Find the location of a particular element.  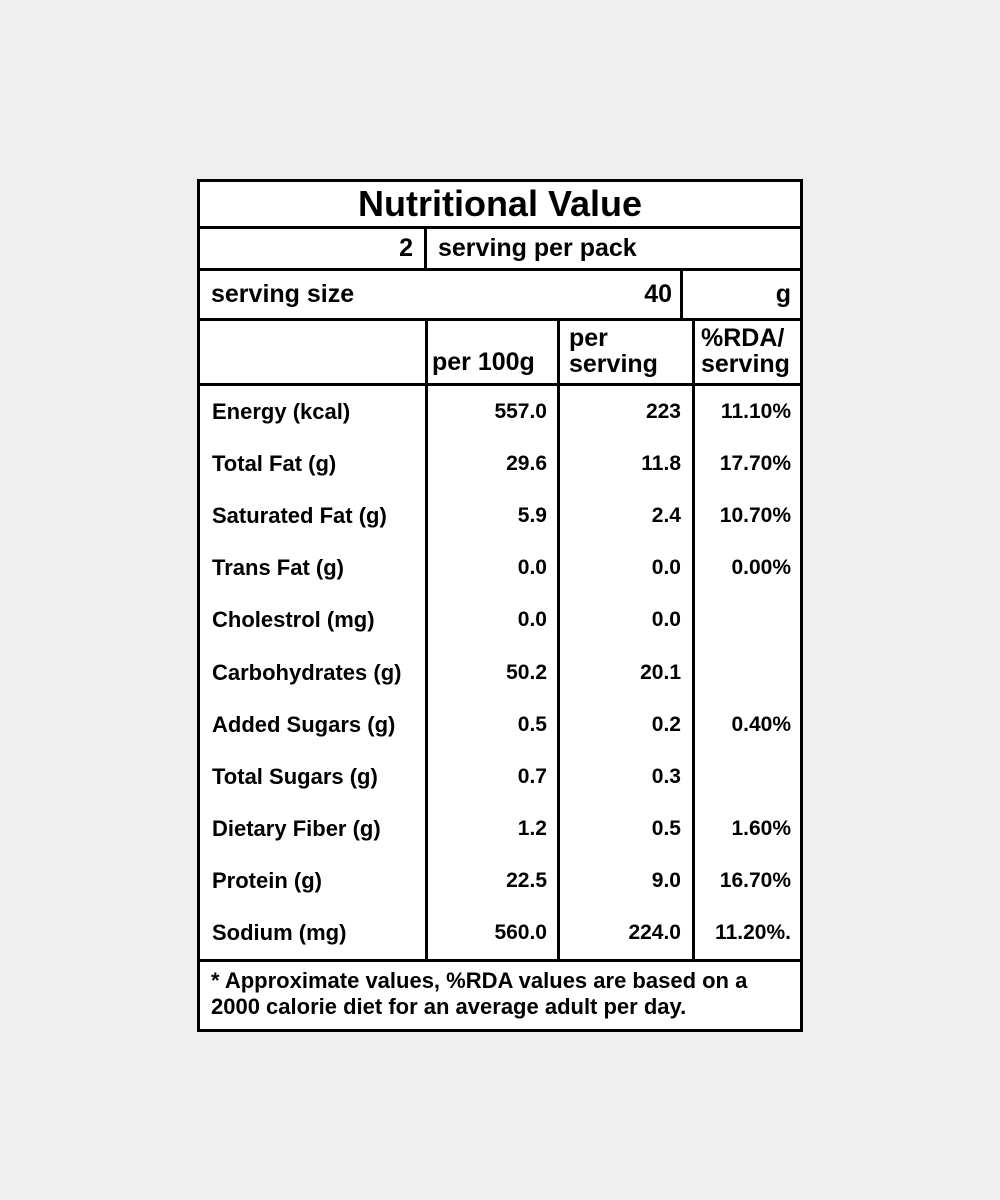

table-row: Carbohydrates (g) 50.2 20.1 is located at coordinates (500, 672).